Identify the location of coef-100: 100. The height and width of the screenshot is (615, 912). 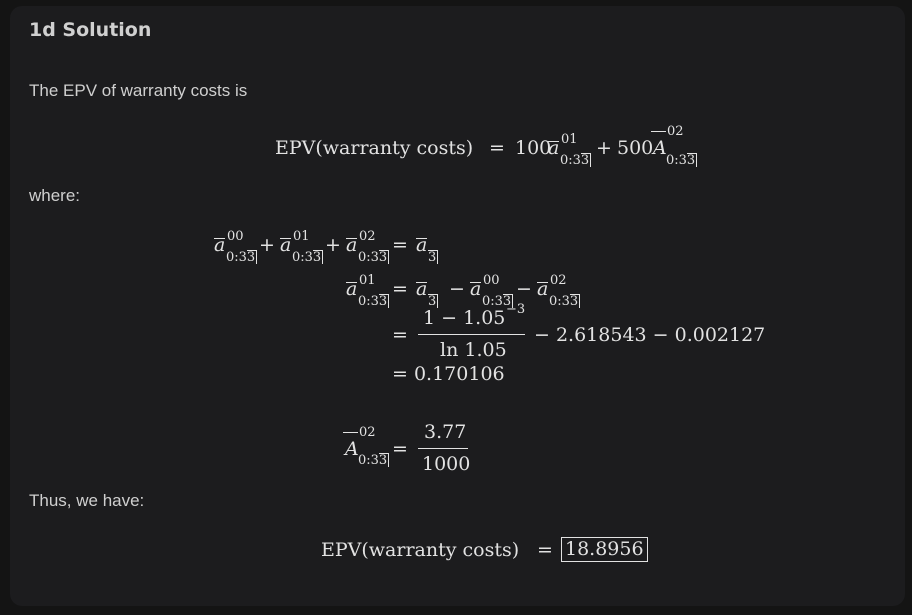
(533, 148).